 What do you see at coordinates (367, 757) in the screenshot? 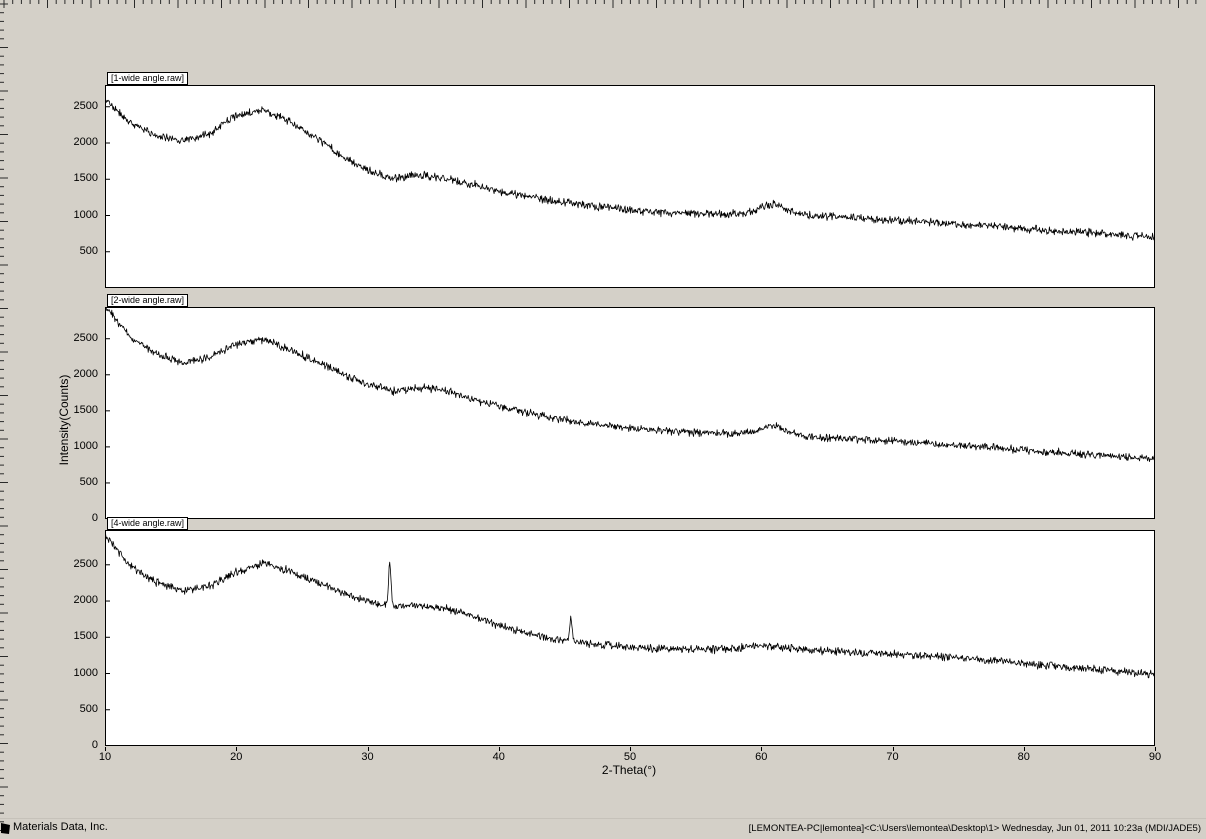
I see `x-tick-label: 30` at bounding box center [367, 757].